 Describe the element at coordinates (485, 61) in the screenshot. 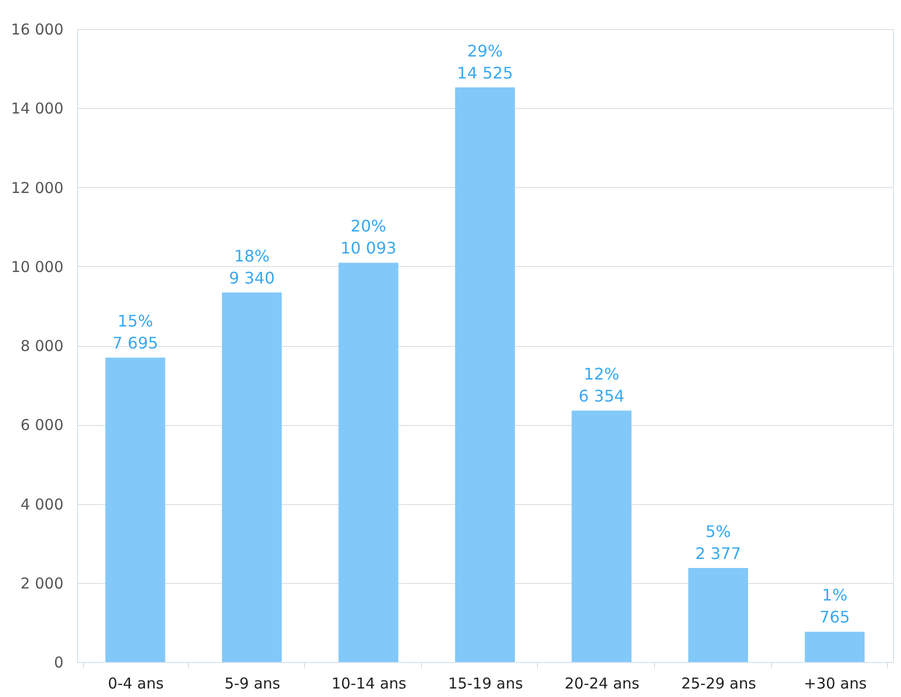

I see `data-label: 29% 14 525` at that location.